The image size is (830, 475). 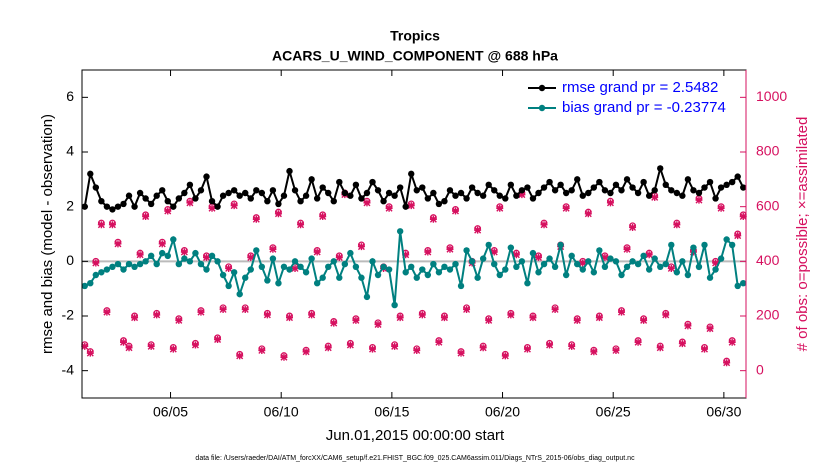 I want to click on y-tick-label: 0, so click(x=70, y=260).